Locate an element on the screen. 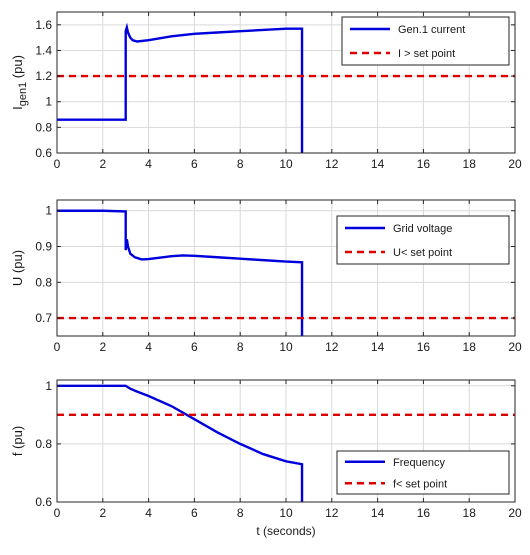  legend: Grid voltage U< set point is located at coordinates (423, 240).